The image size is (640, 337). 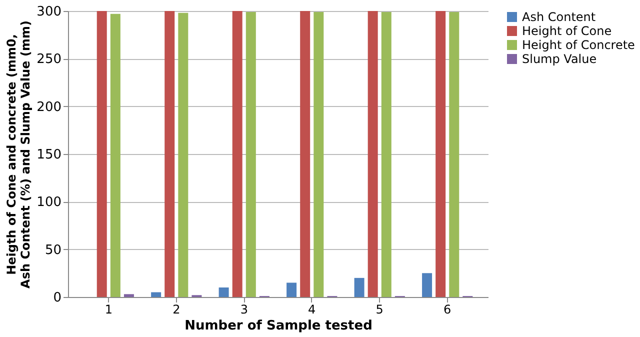 What do you see at coordinates (18, 154) in the screenshot?
I see `y-axis-title: Heigth of Cone and concrete (mm0, Ash Content (%) and Slump Value (mm)` at bounding box center [18, 154].